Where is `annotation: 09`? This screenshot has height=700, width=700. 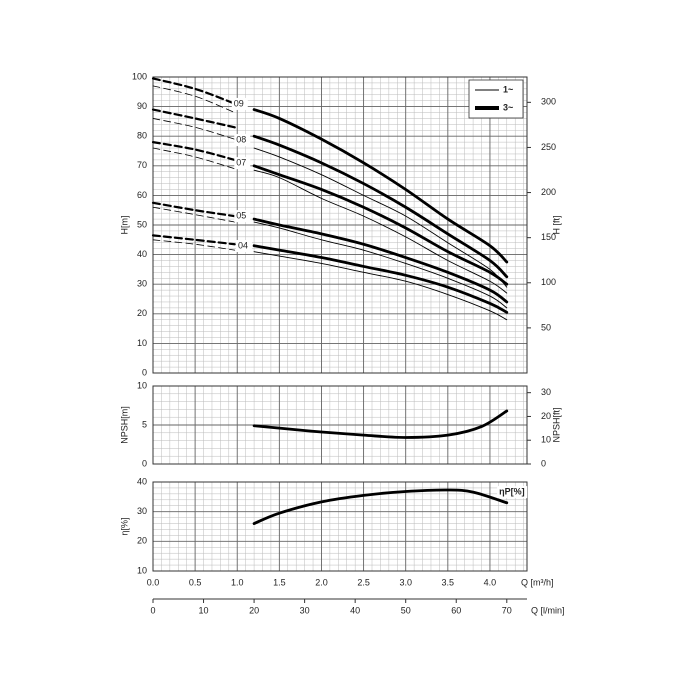 annotation: 09 is located at coordinates (239, 103).